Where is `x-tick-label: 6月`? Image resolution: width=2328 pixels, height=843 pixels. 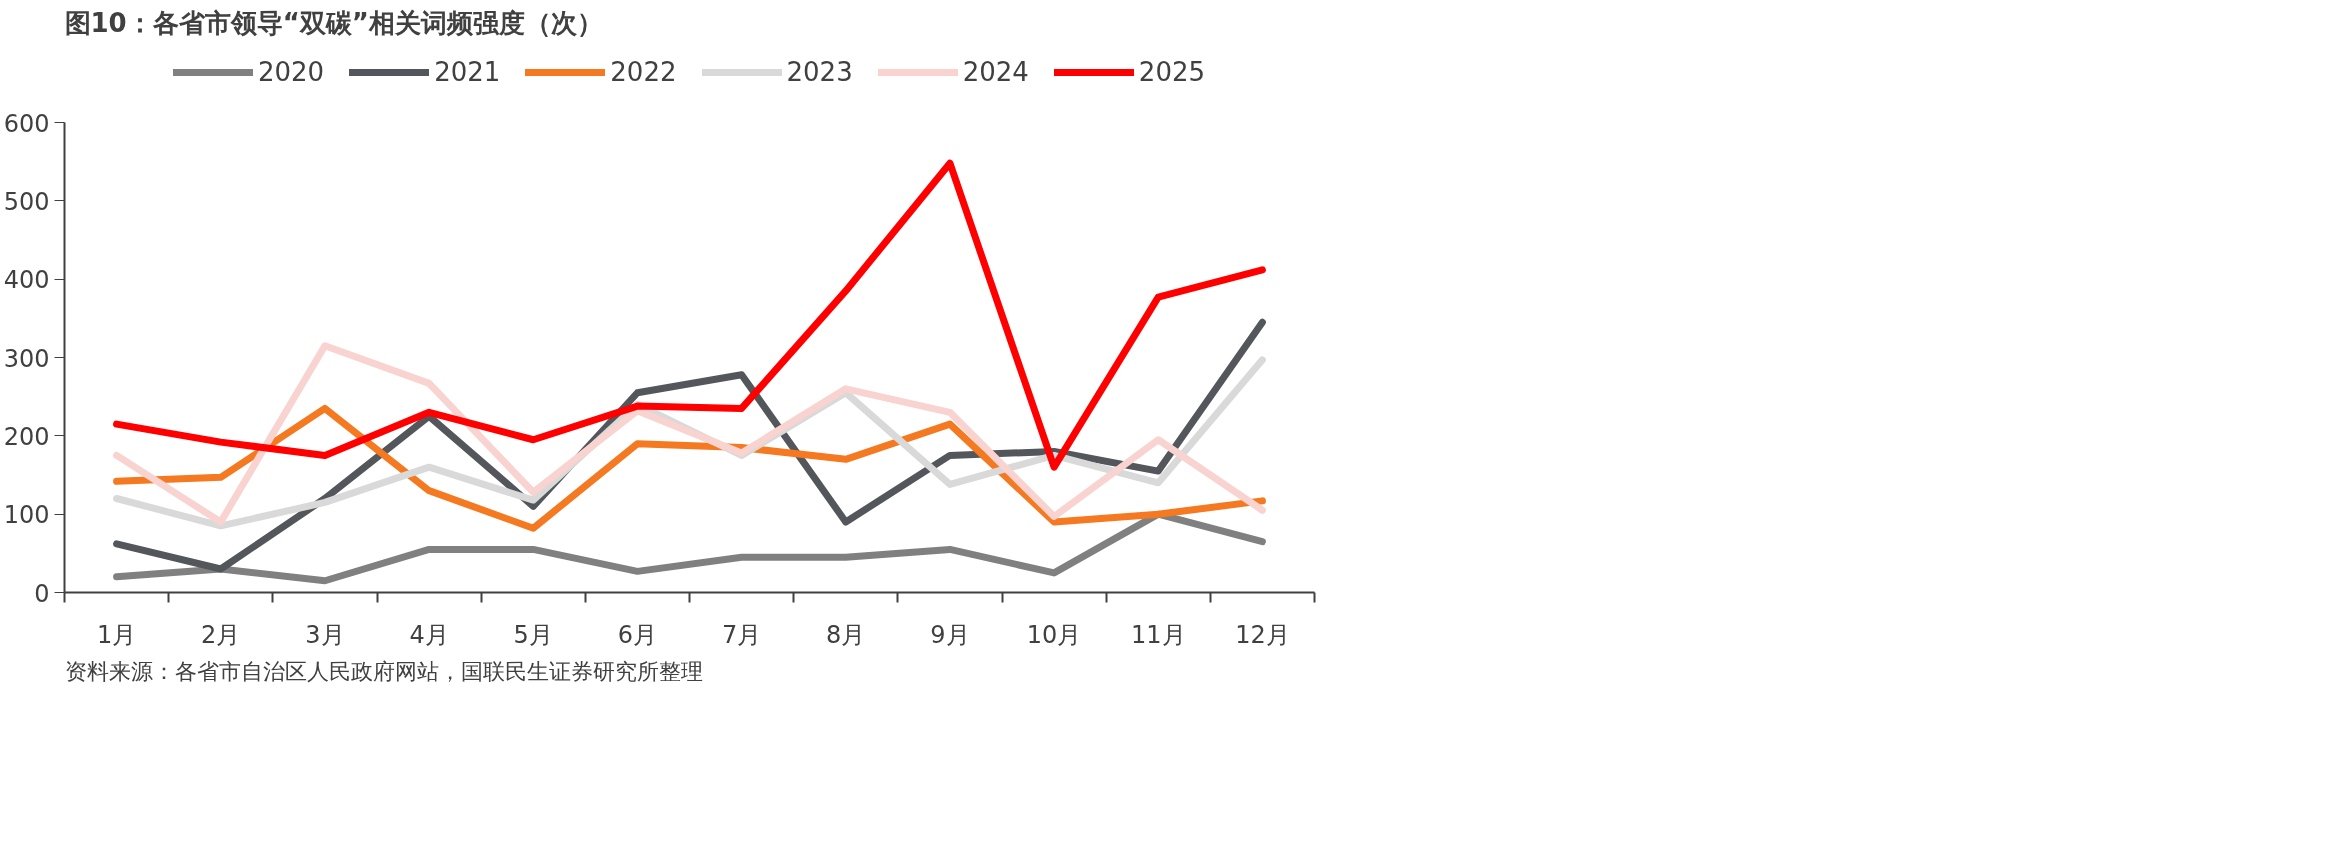 x-tick-label: 6月 is located at coordinates (637, 634).